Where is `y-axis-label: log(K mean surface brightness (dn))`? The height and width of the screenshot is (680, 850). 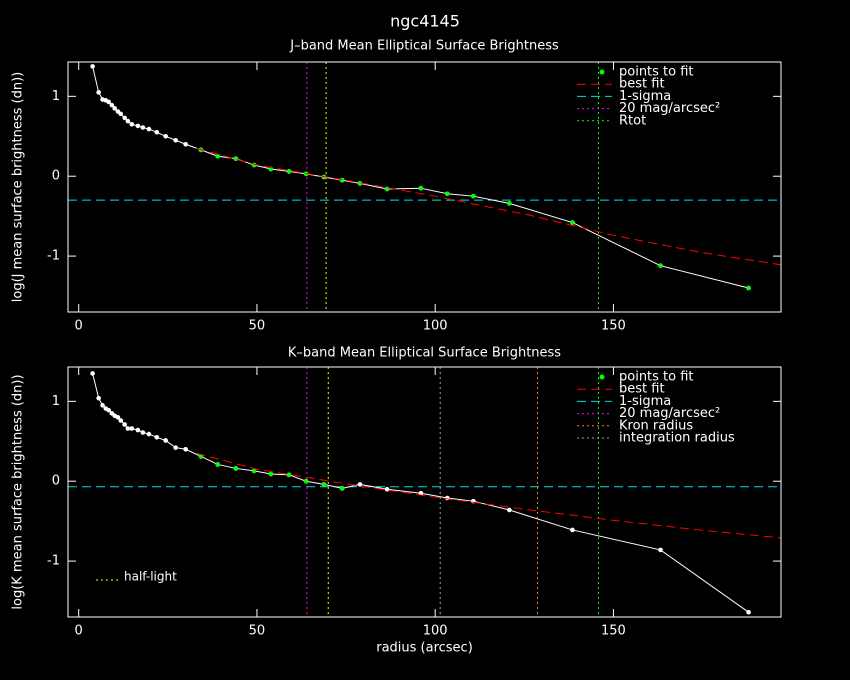
y-axis-label: log(K mean surface brightness (dn)) is located at coordinates (18, 491).